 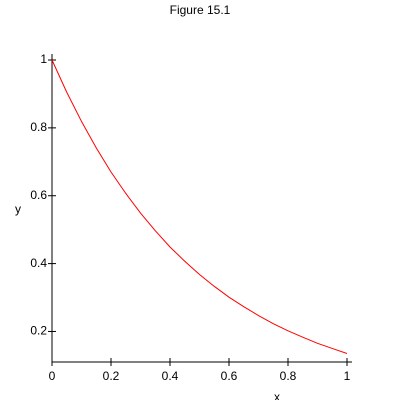 What do you see at coordinates (18, 209) in the screenshot?
I see `y-axis-label: y` at bounding box center [18, 209].